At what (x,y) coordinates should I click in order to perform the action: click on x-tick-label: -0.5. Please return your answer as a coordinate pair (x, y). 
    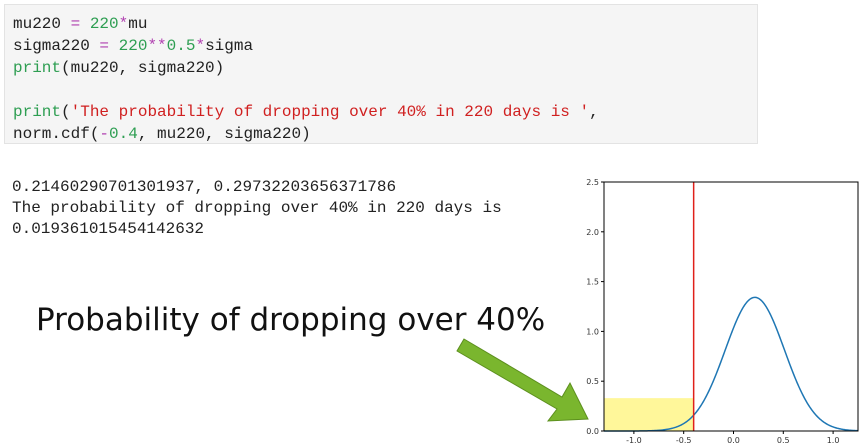
    Looking at the image, I should click on (684, 440).